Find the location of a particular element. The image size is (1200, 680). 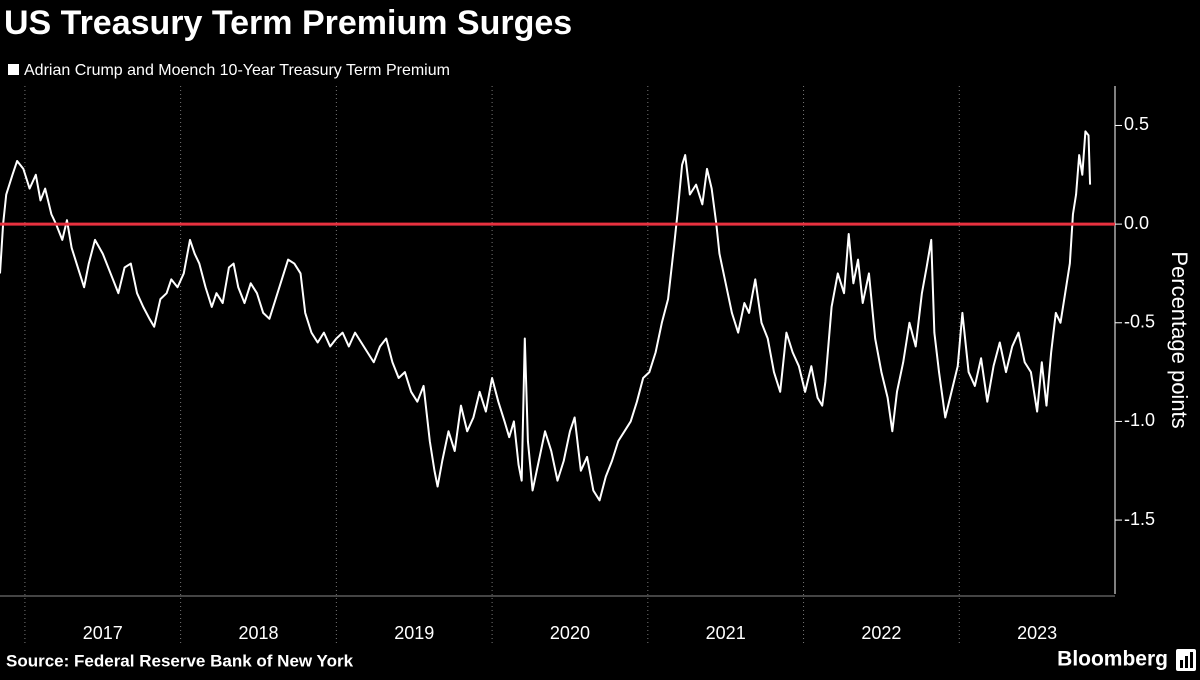

brand: Bloomberg is located at coordinates (1112, 659).